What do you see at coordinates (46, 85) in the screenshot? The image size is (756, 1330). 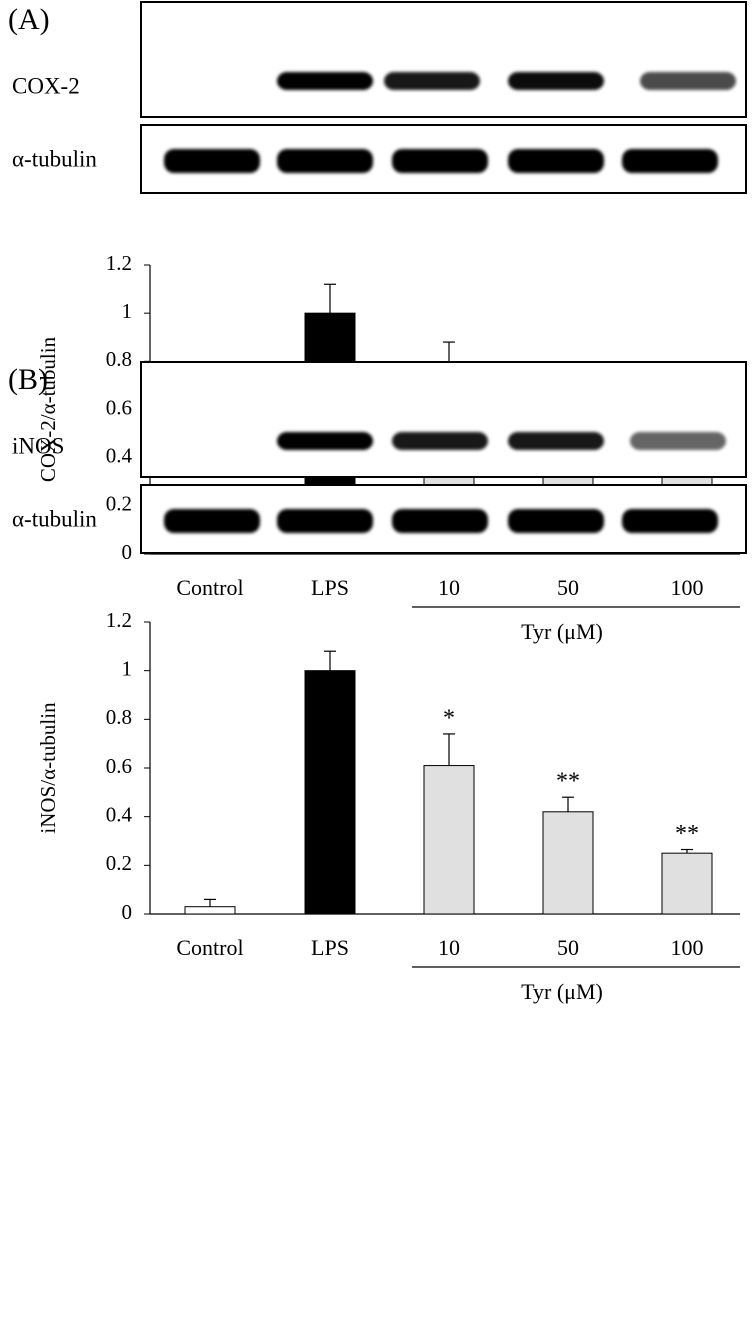 I see `blot-label: COX-2` at bounding box center [46, 85].